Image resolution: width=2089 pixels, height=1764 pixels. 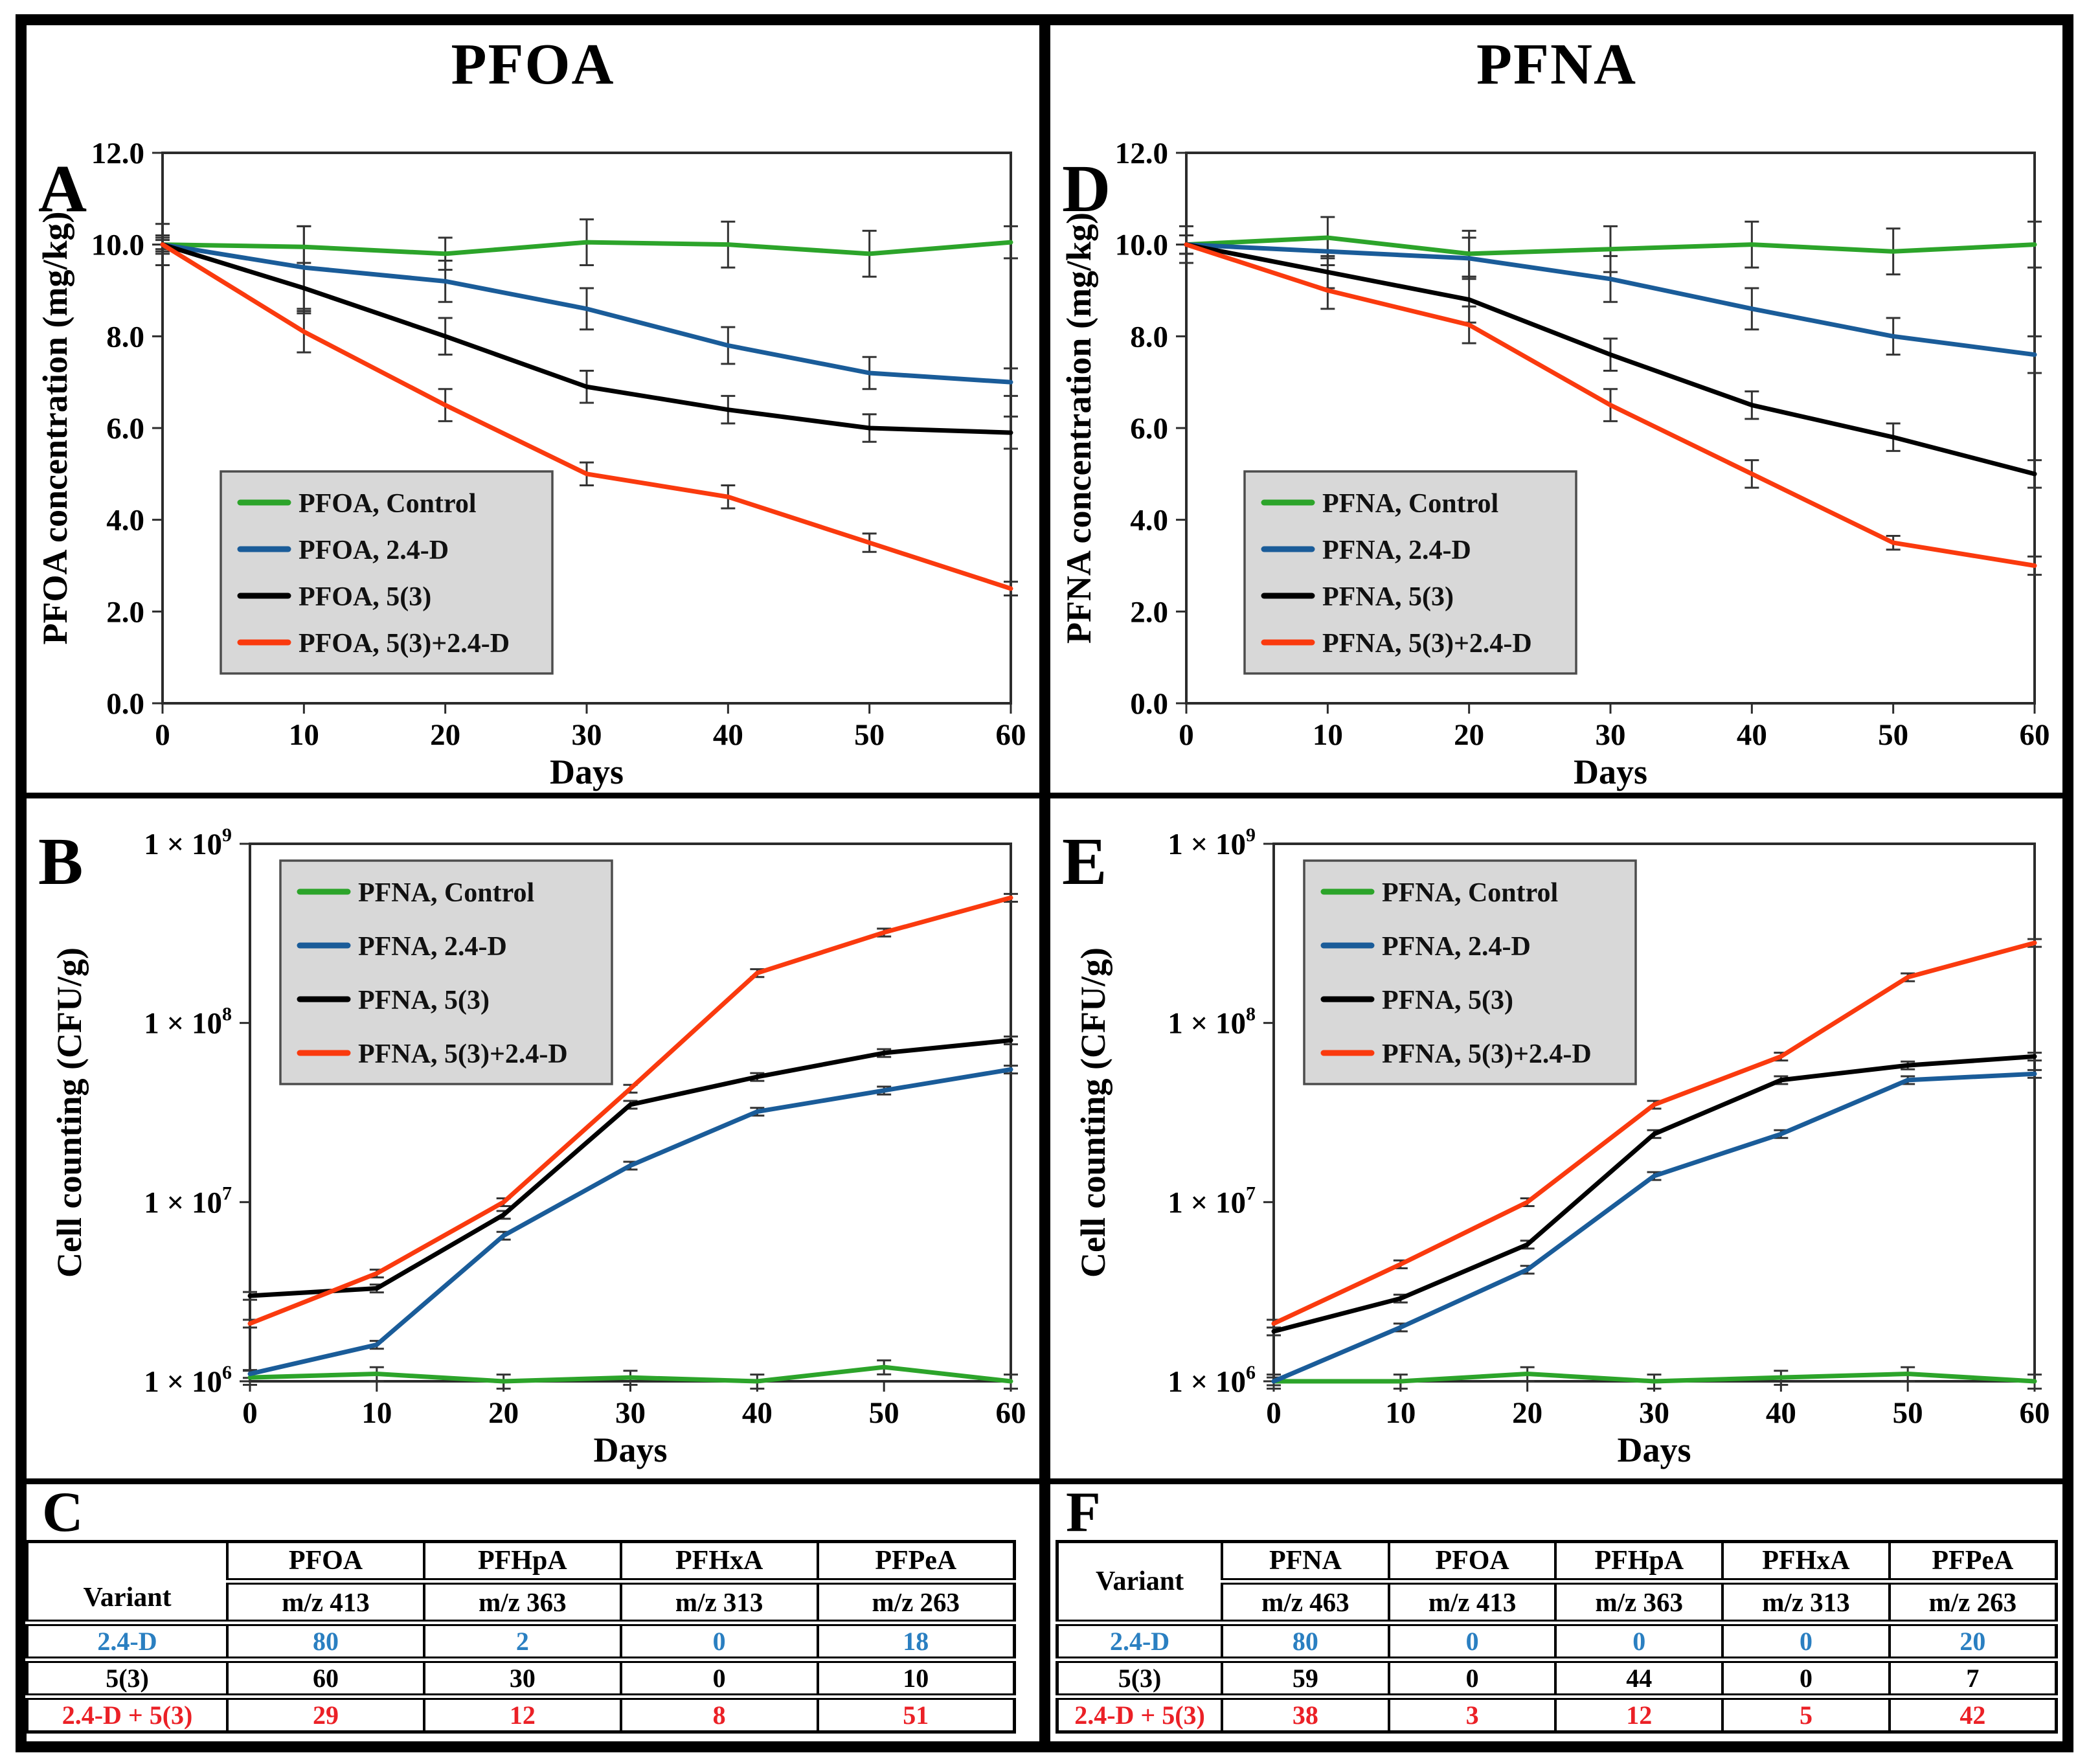 I want to click on series-line-pfoa-5-3-, so click(x=586, y=338).